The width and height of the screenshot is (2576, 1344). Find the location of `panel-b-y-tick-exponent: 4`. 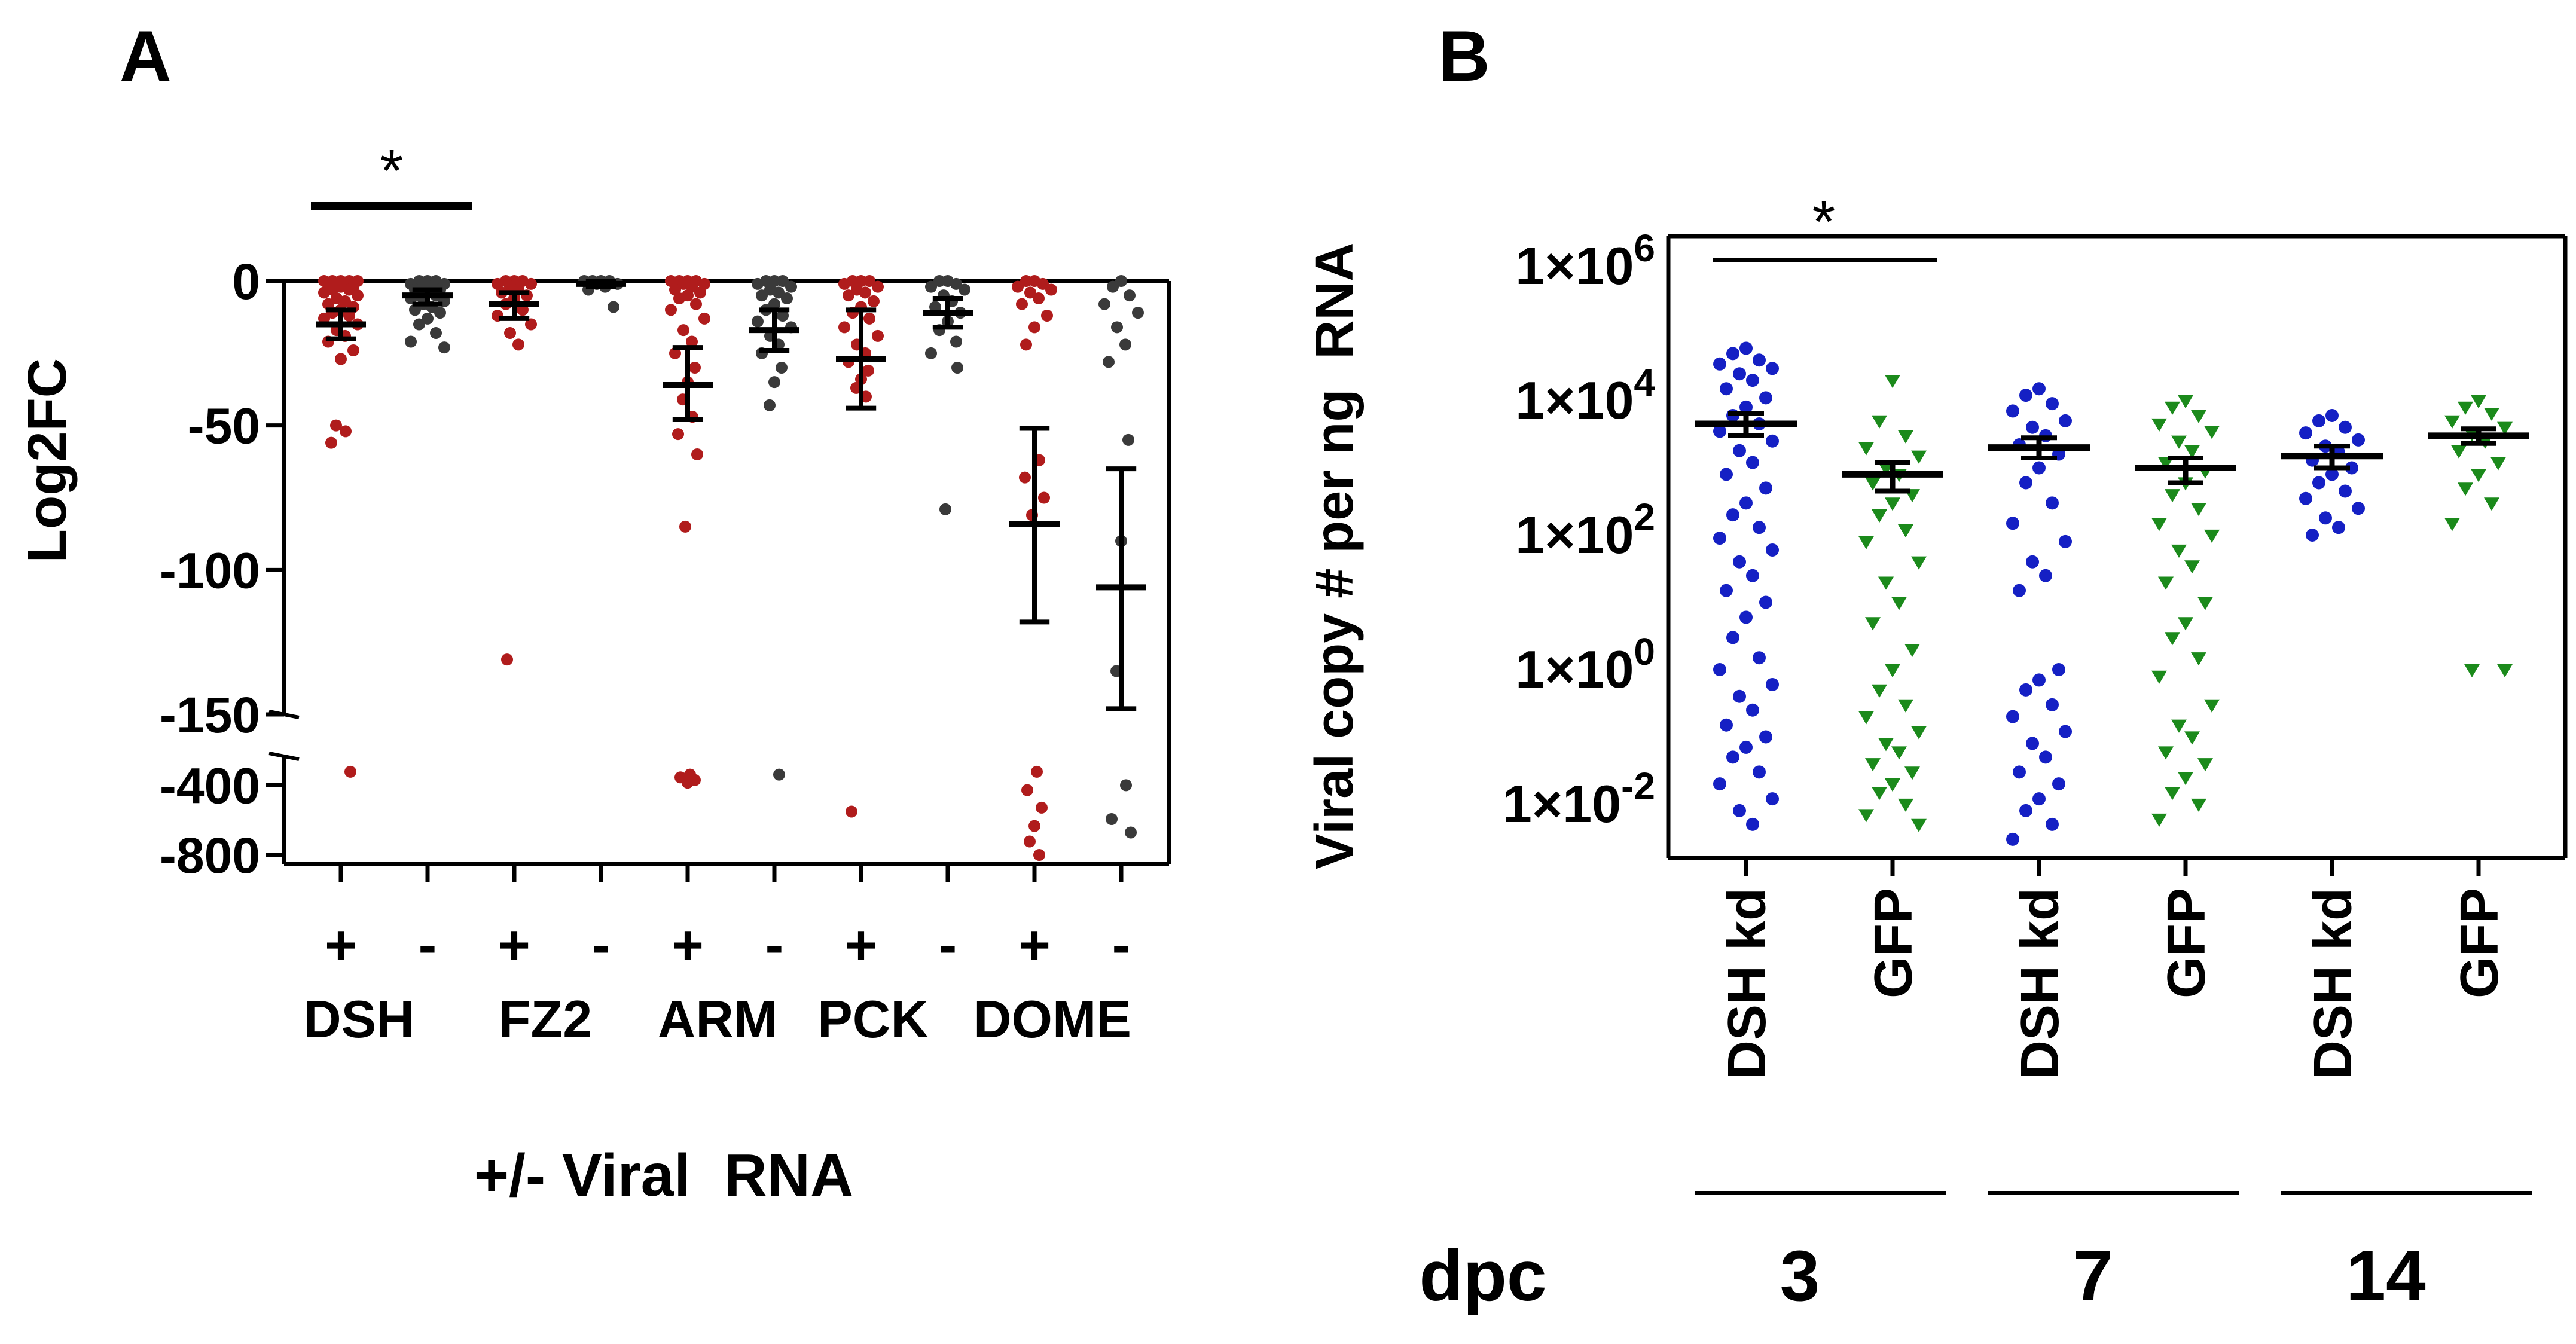

panel-b-y-tick-exponent: 4 is located at coordinates (1644, 382).